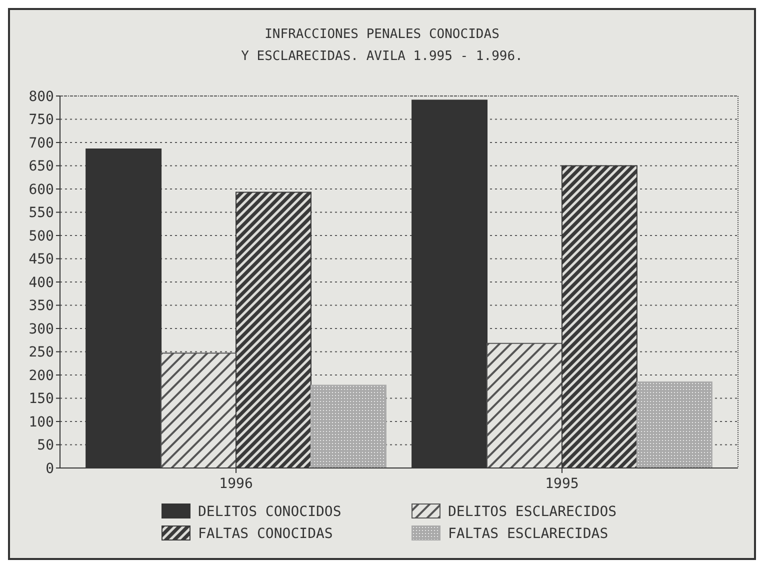 The image size is (764, 568). What do you see at coordinates (270, 512) in the screenshot?
I see `legend-label: DELITOS CONOCIDOS` at bounding box center [270, 512].